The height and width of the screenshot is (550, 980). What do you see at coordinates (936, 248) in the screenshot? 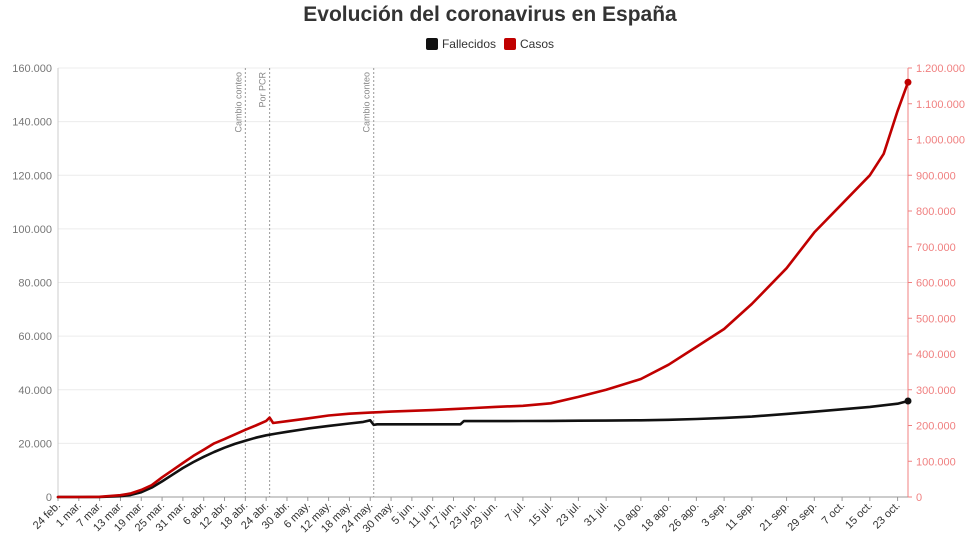
I see `y-right-tick-label: 700.000` at bounding box center [936, 248].